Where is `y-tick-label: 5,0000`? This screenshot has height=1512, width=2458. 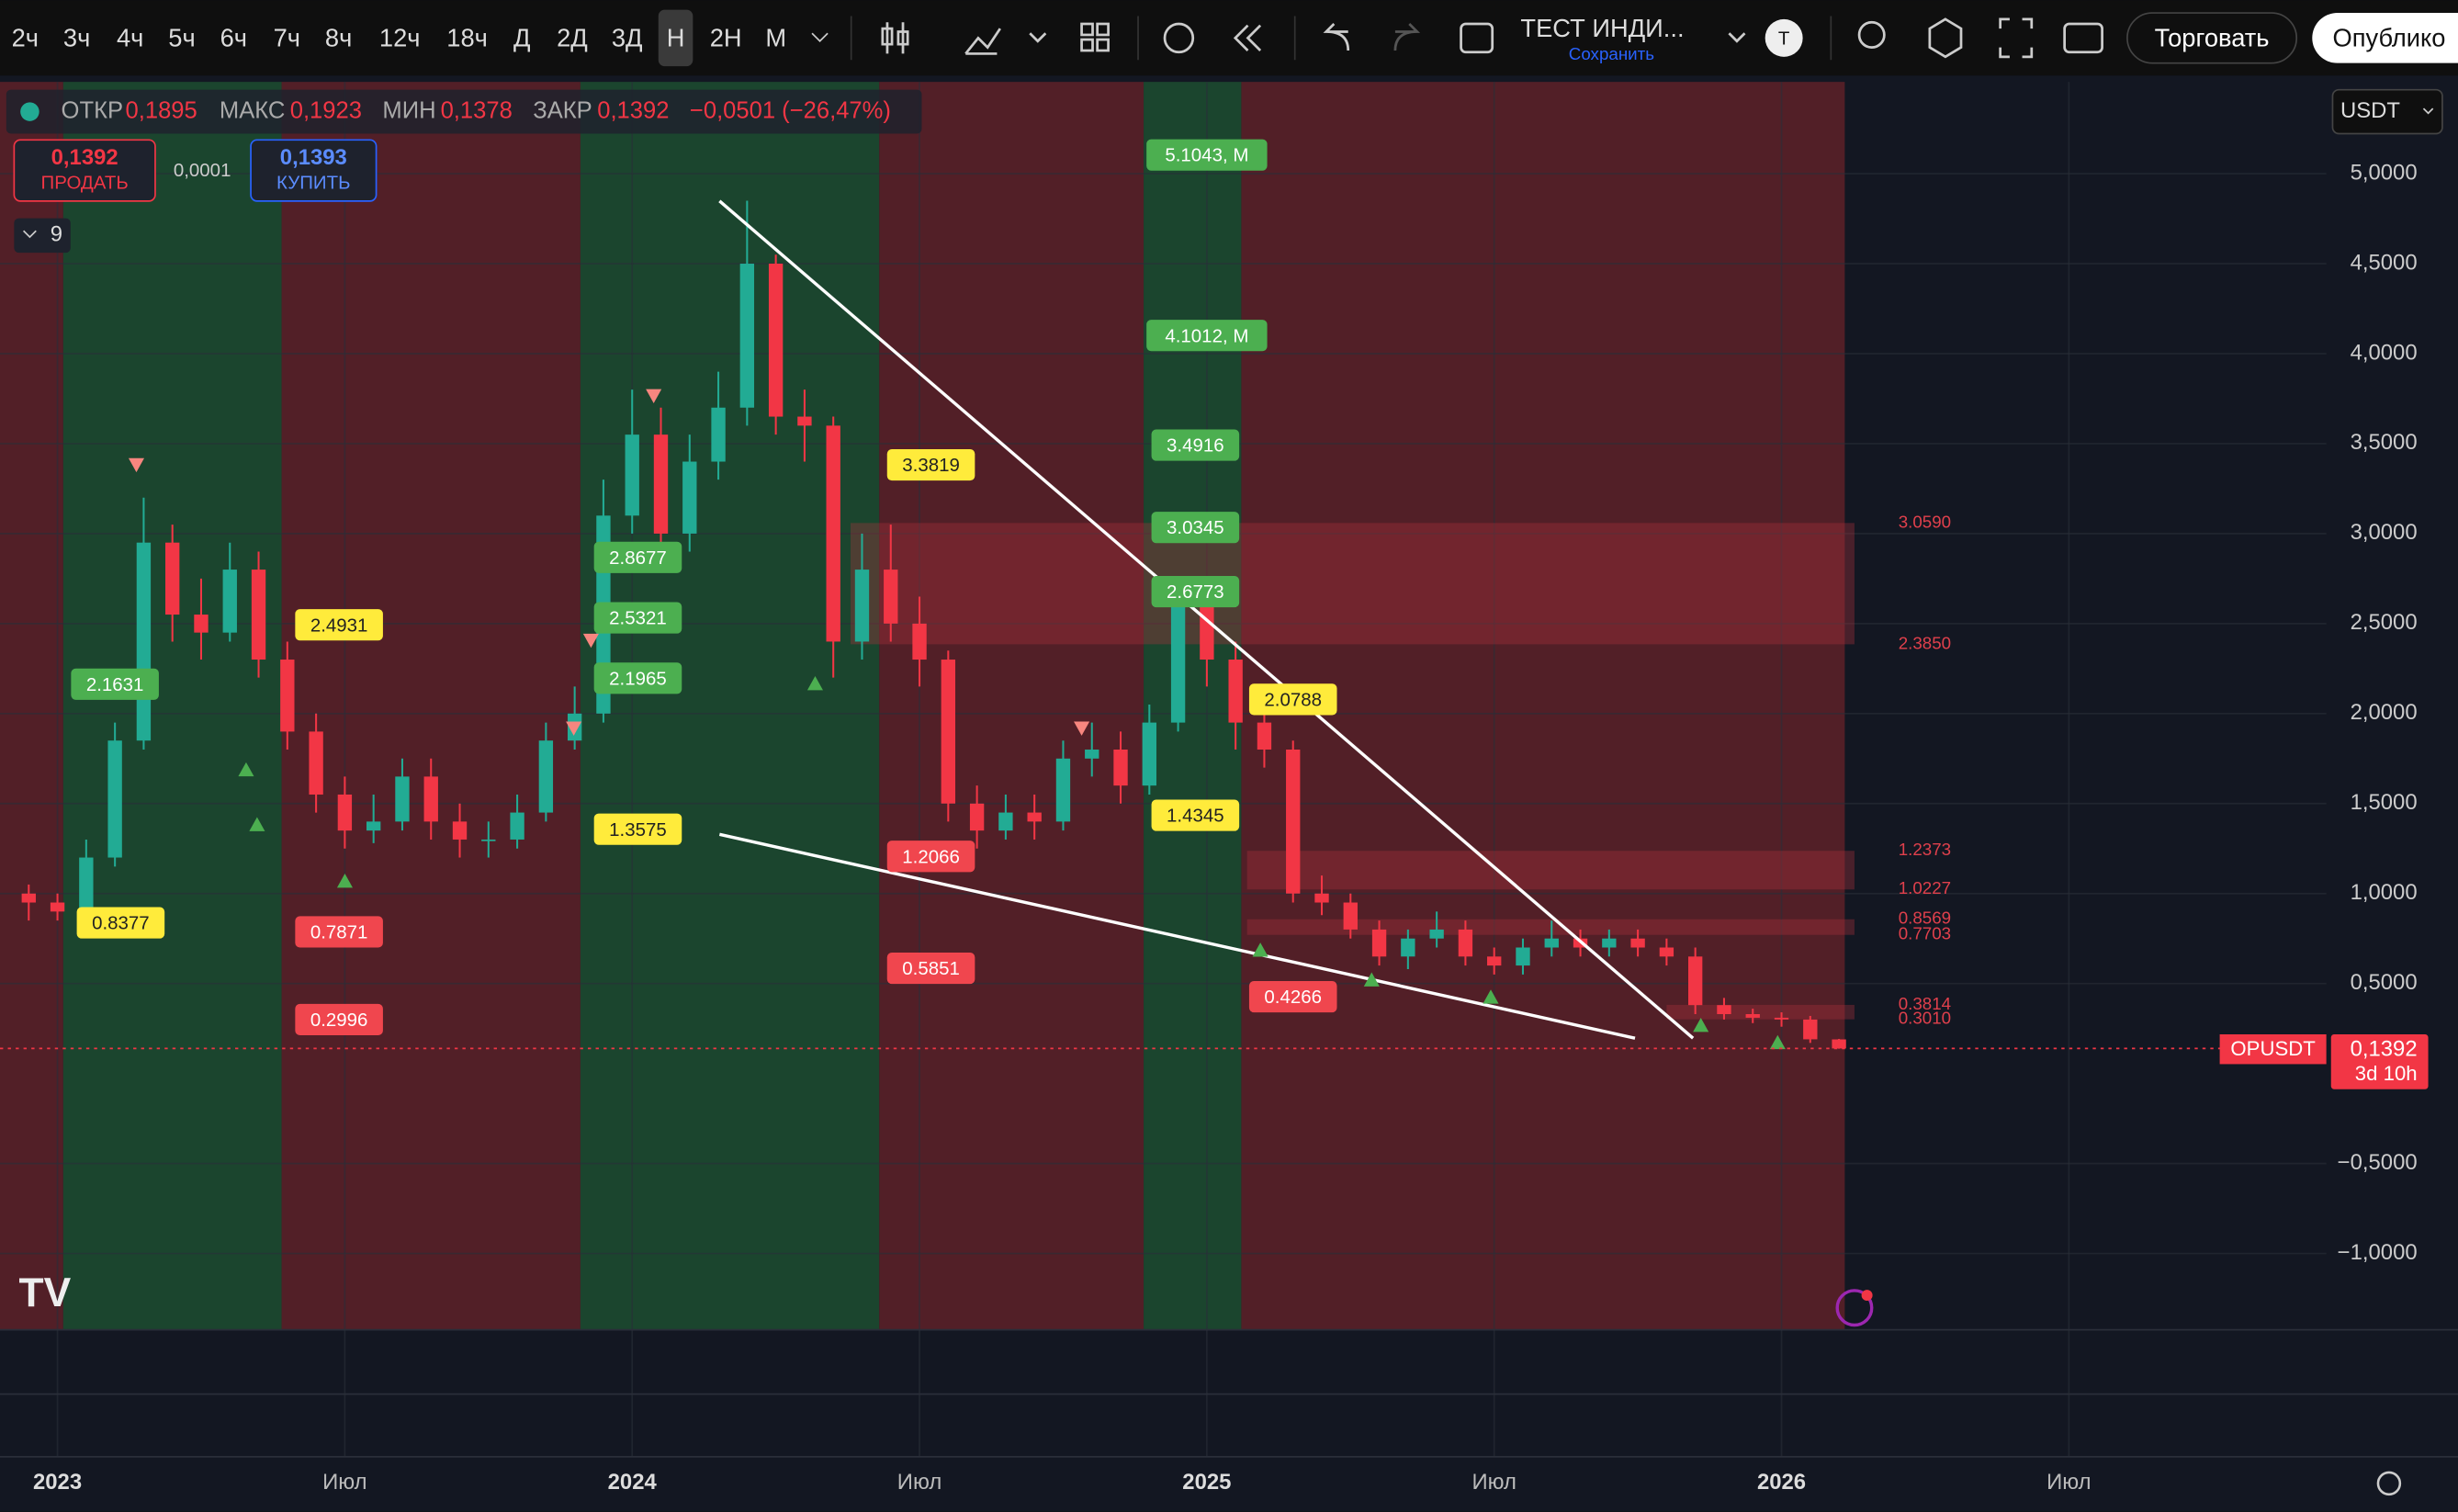
y-tick-label: 5,0000 is located at coordinates (2384, 172).